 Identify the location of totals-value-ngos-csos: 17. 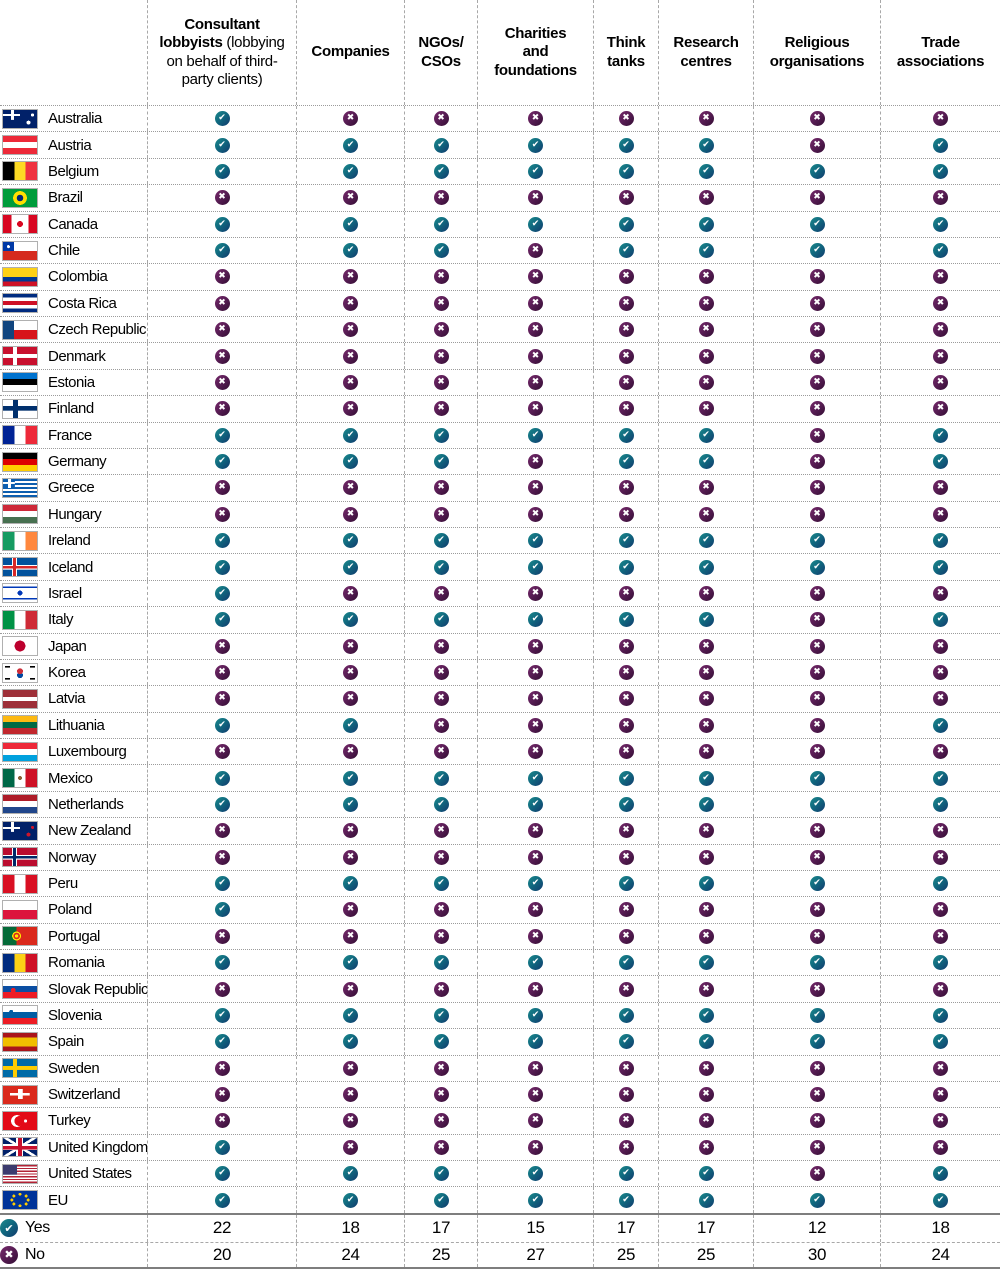
(440, 1228).